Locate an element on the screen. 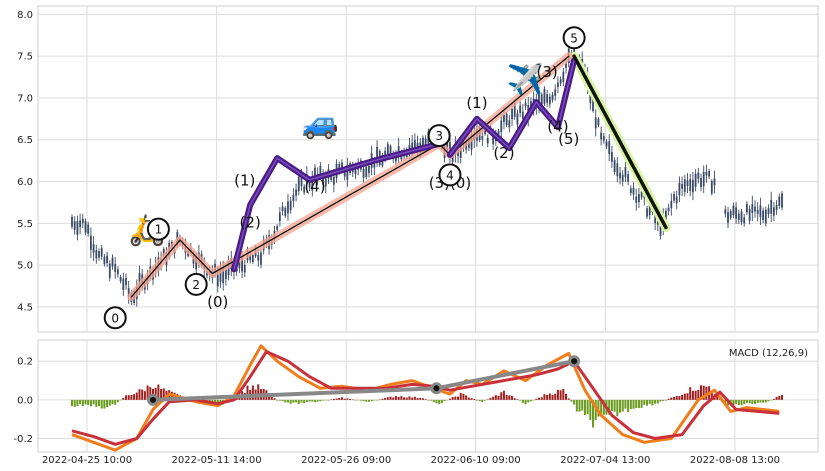 The height and width of the screenshot is (471, 825). wave-circle-label: 3 is located at coordinates (439, 136).